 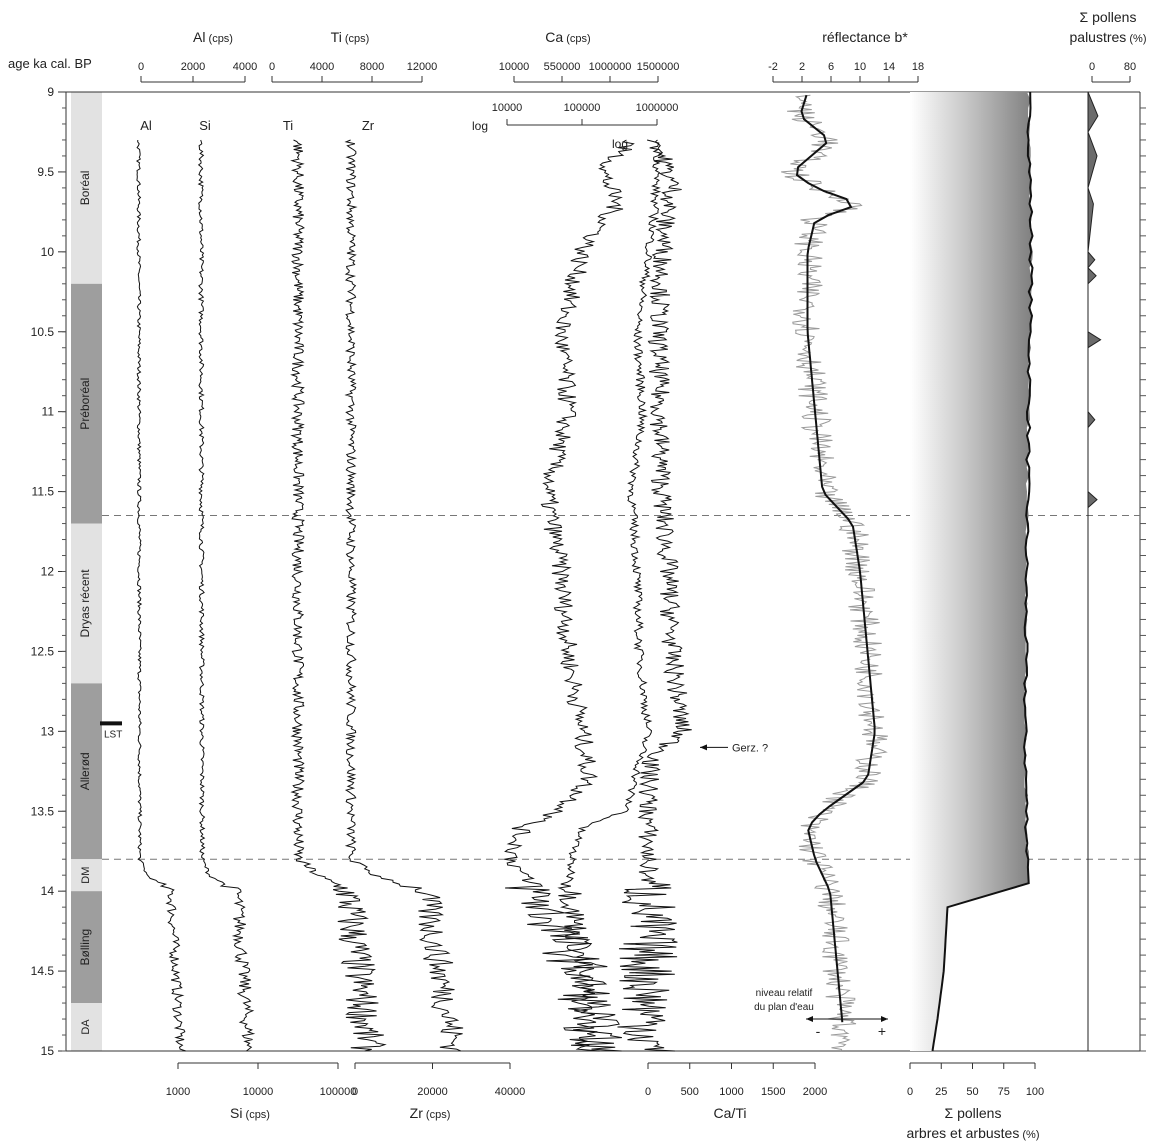 I want to click on curve-label: Al, so click(x=146, y=125).